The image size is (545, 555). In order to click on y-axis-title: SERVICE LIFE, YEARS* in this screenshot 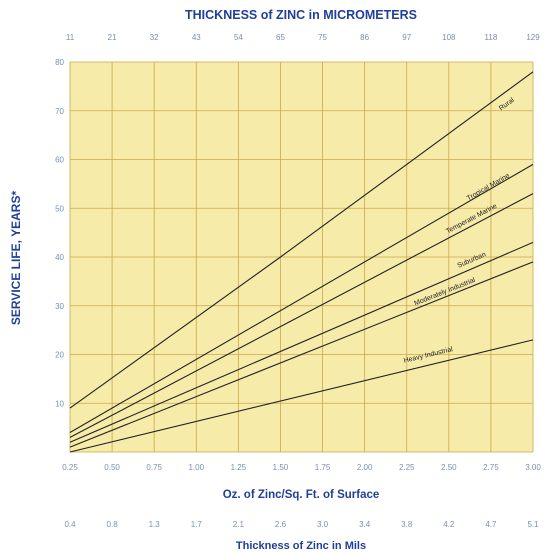, I will do `click(16, 258)`.